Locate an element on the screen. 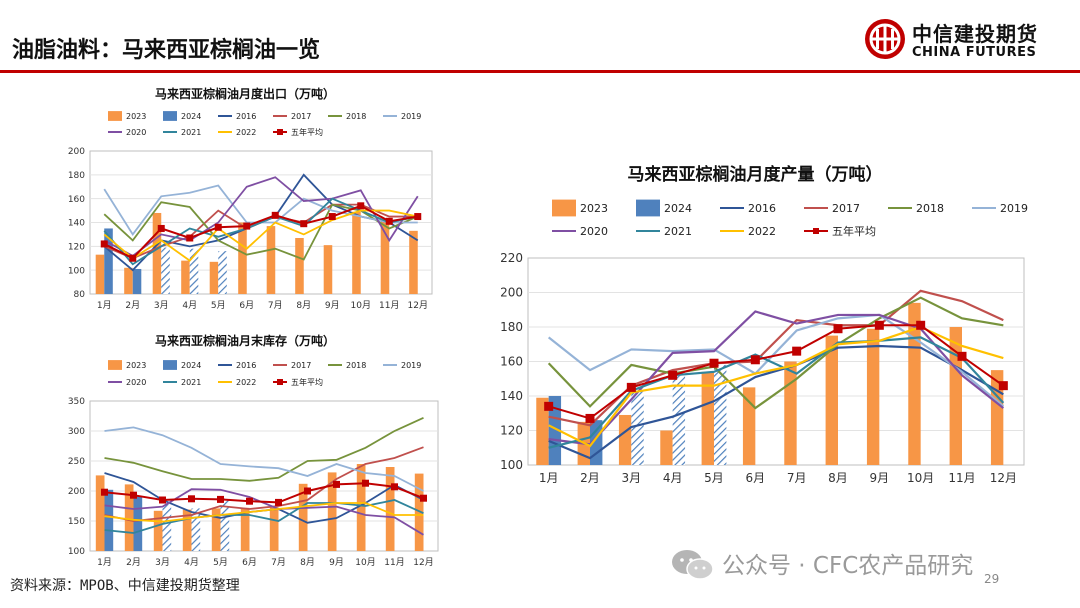 The height and width of the screenshot is (608, 1080). legend-label-2022: 2022 is located at coordinates (246, 382).